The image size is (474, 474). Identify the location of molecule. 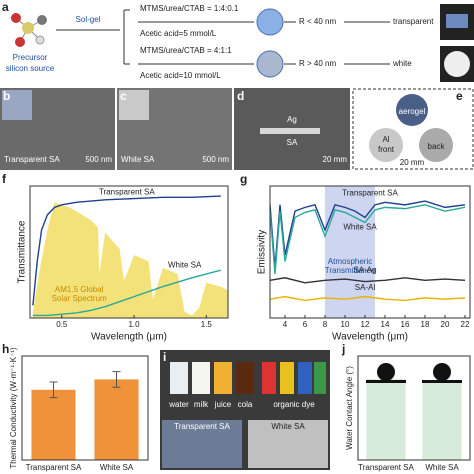
(29, 30).